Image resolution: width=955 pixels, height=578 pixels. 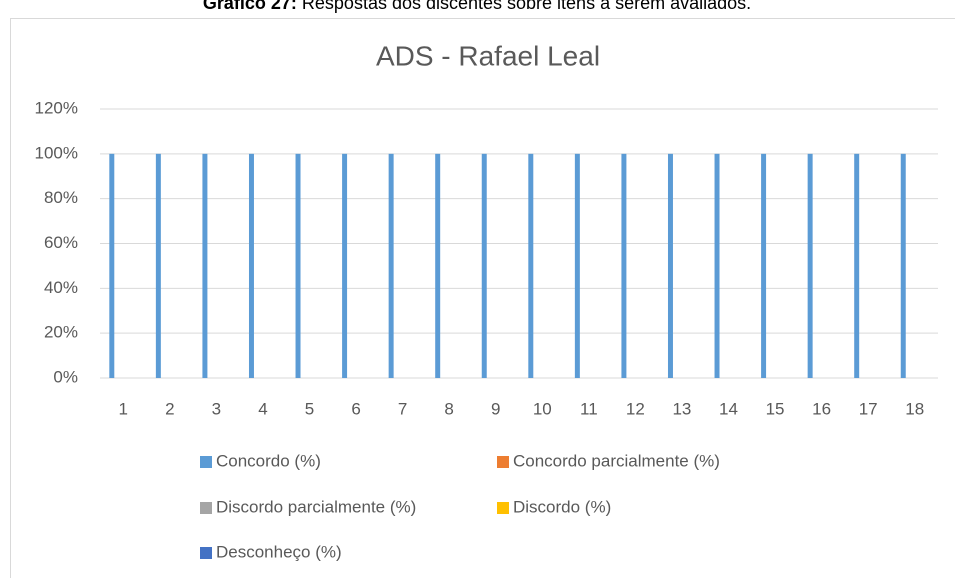 What do you see at coordinates (821, 408) in the screenshot?
I see `x-tick-label: 16` at bounding box center [821, 408].